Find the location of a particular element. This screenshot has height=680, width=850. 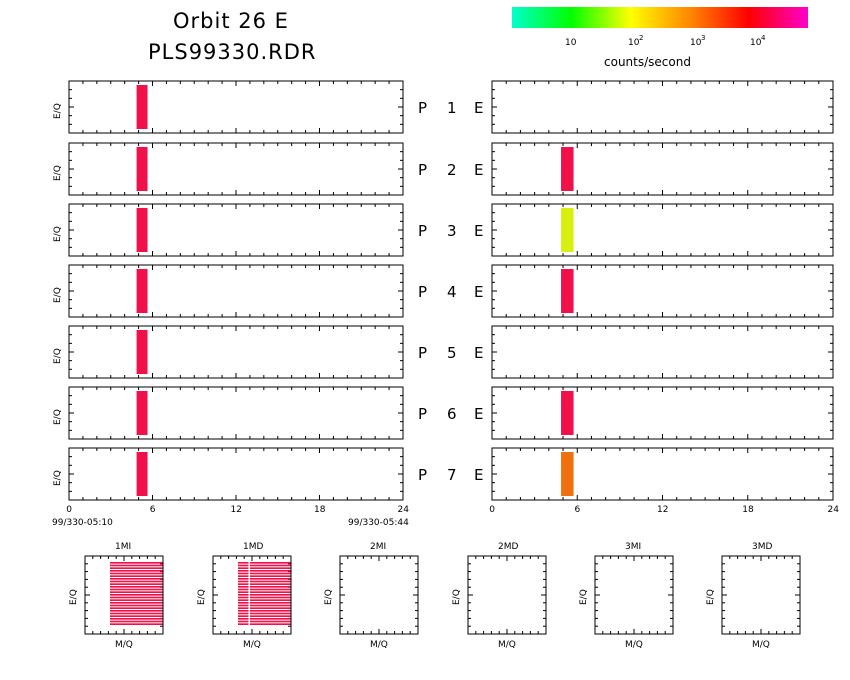

panel-number: 2 is located at coordinates (452, 170).